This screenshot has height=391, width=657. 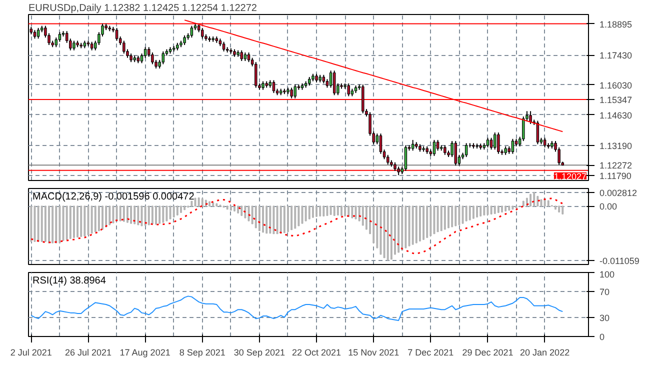 What do you see at coordinates (616, 24) in the screenshot?
I see `ref-line-label: 1.18895` at bounding box center [616, 24].